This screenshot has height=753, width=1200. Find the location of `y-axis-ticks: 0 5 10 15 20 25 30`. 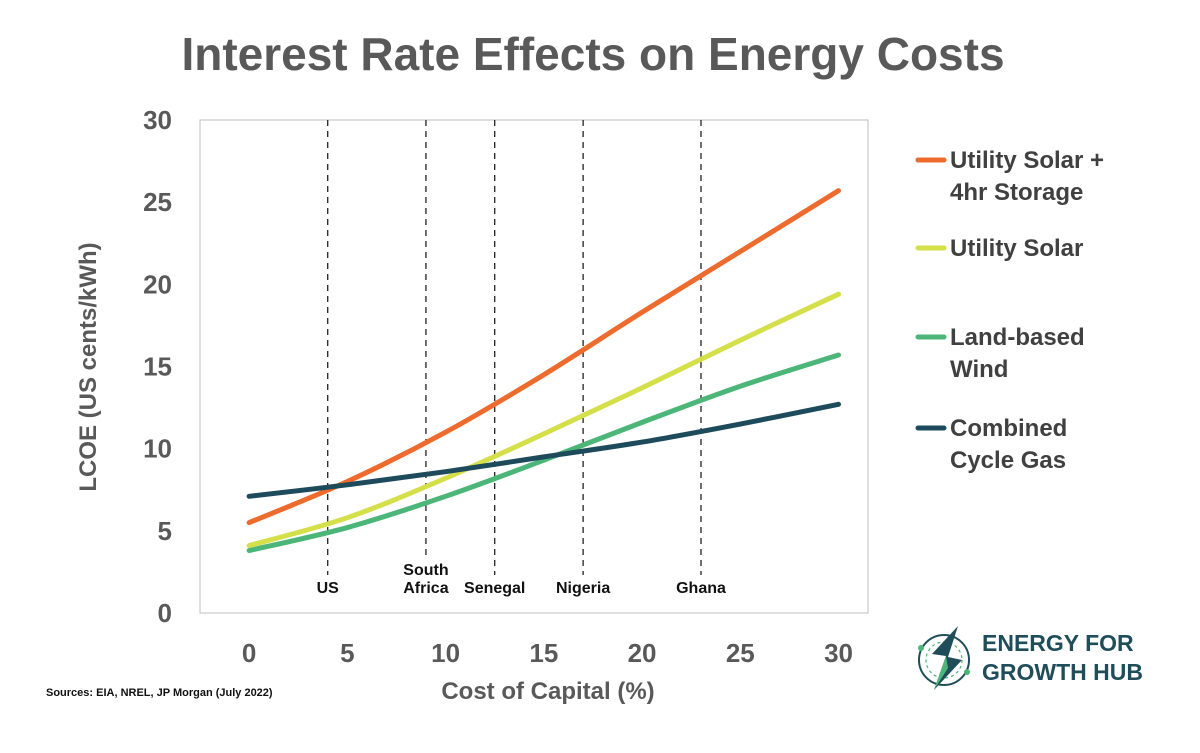

y-axis-ticks: 0 5 10 15 20 25 30 is located at coordinates (157, 366).